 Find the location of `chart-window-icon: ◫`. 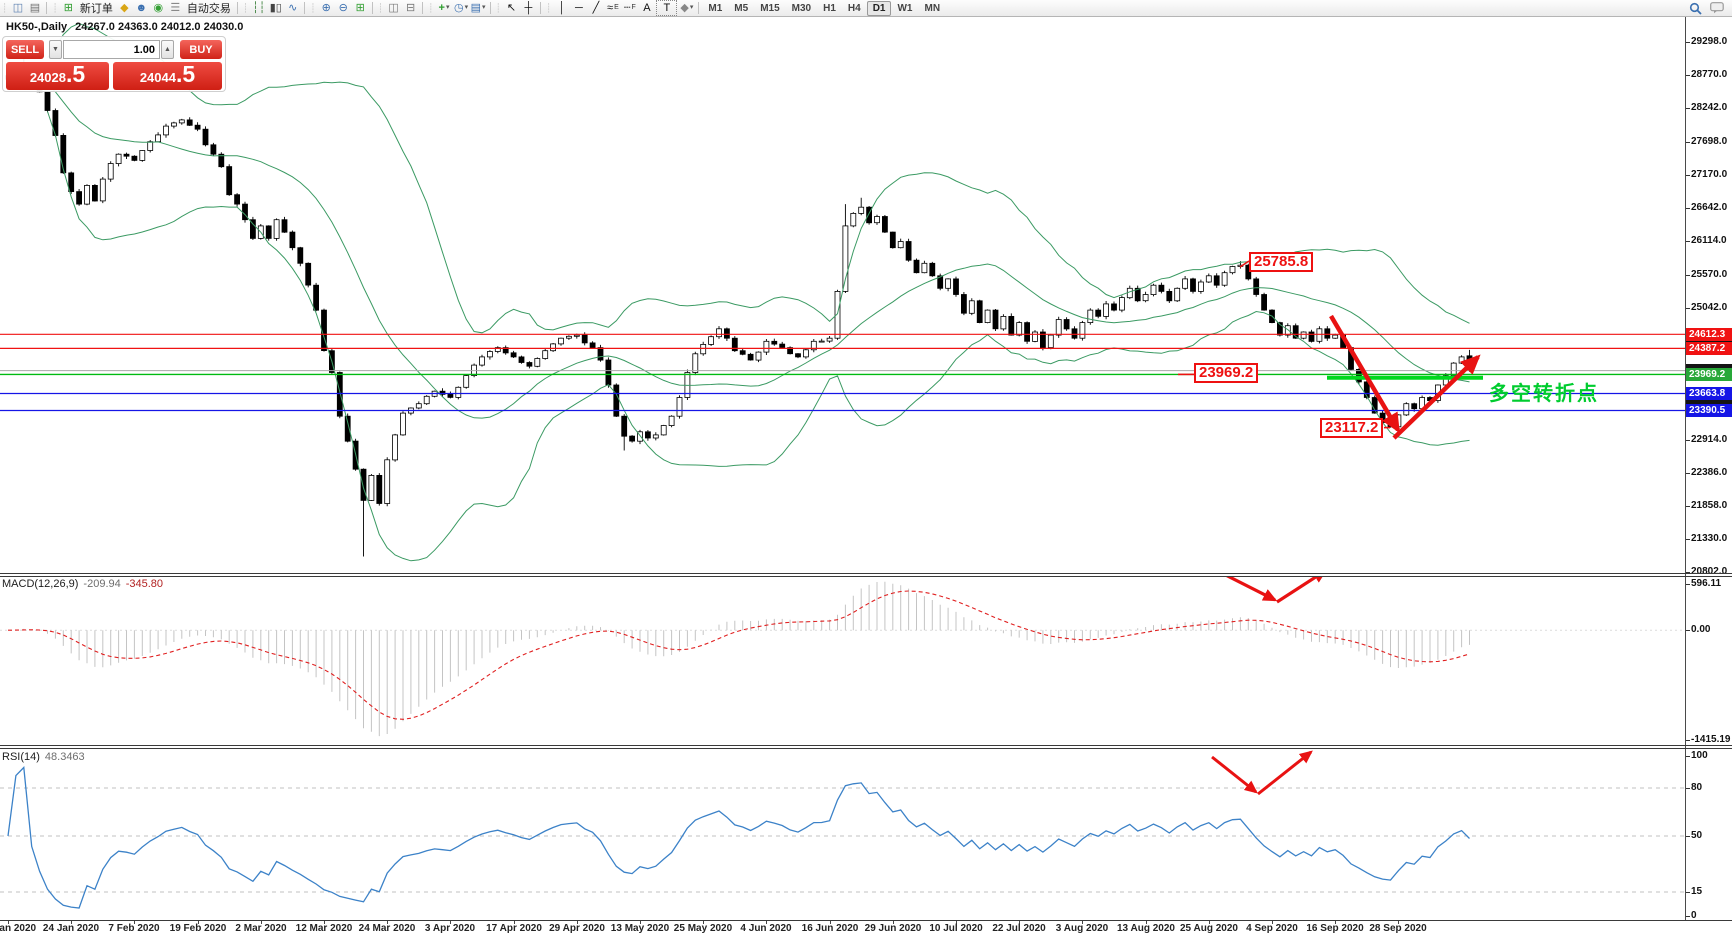

chart-window-icon: ◫ is located at coordinates (18, 8).